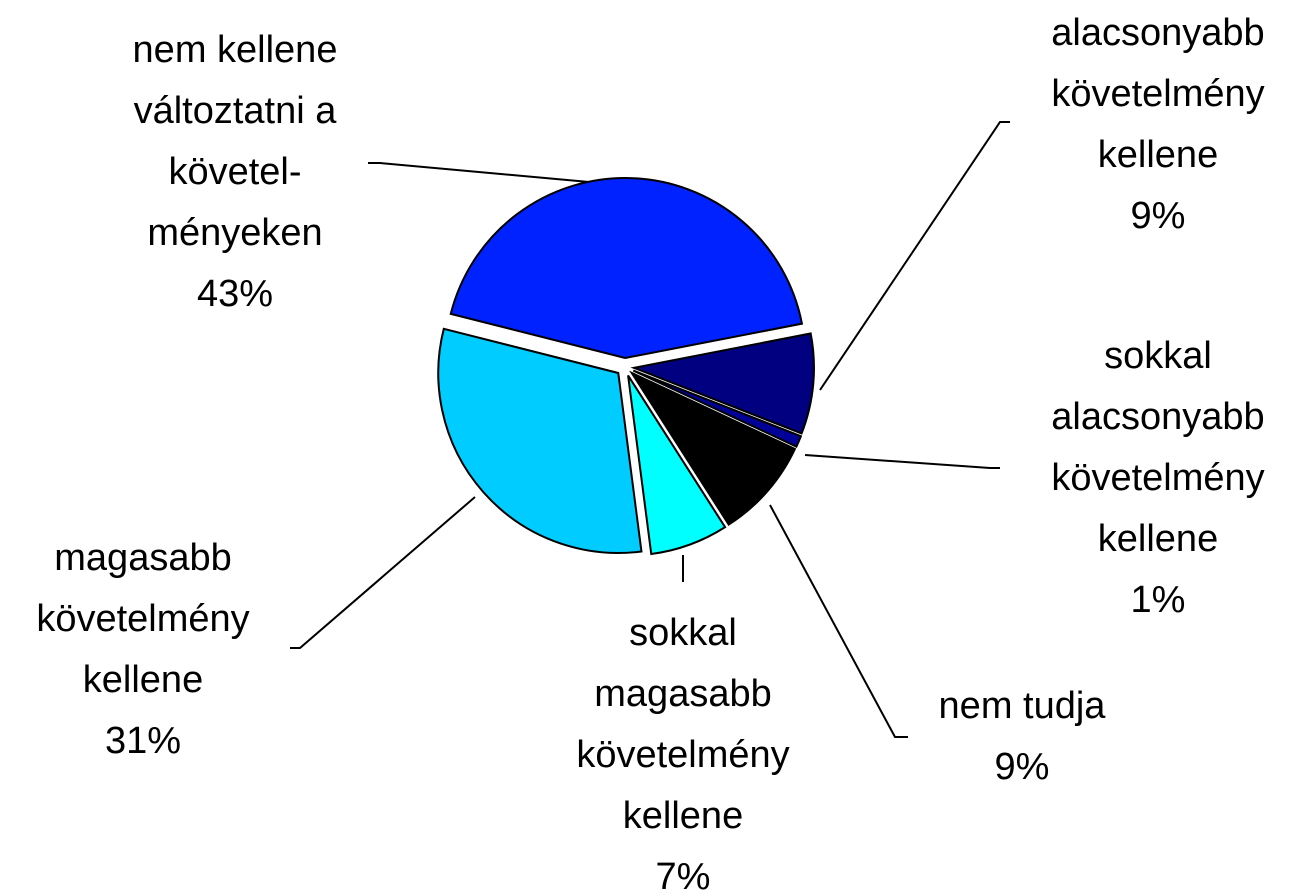 The image size is (1294, 892). I want to click on value-label: 7%, so click(683, 874).